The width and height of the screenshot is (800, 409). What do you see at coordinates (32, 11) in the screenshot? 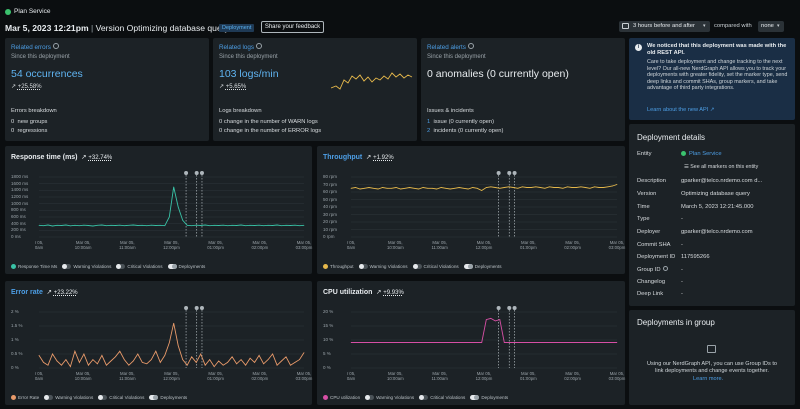
I see `entity-name: Plan Service` at bounding box center [32, 11].